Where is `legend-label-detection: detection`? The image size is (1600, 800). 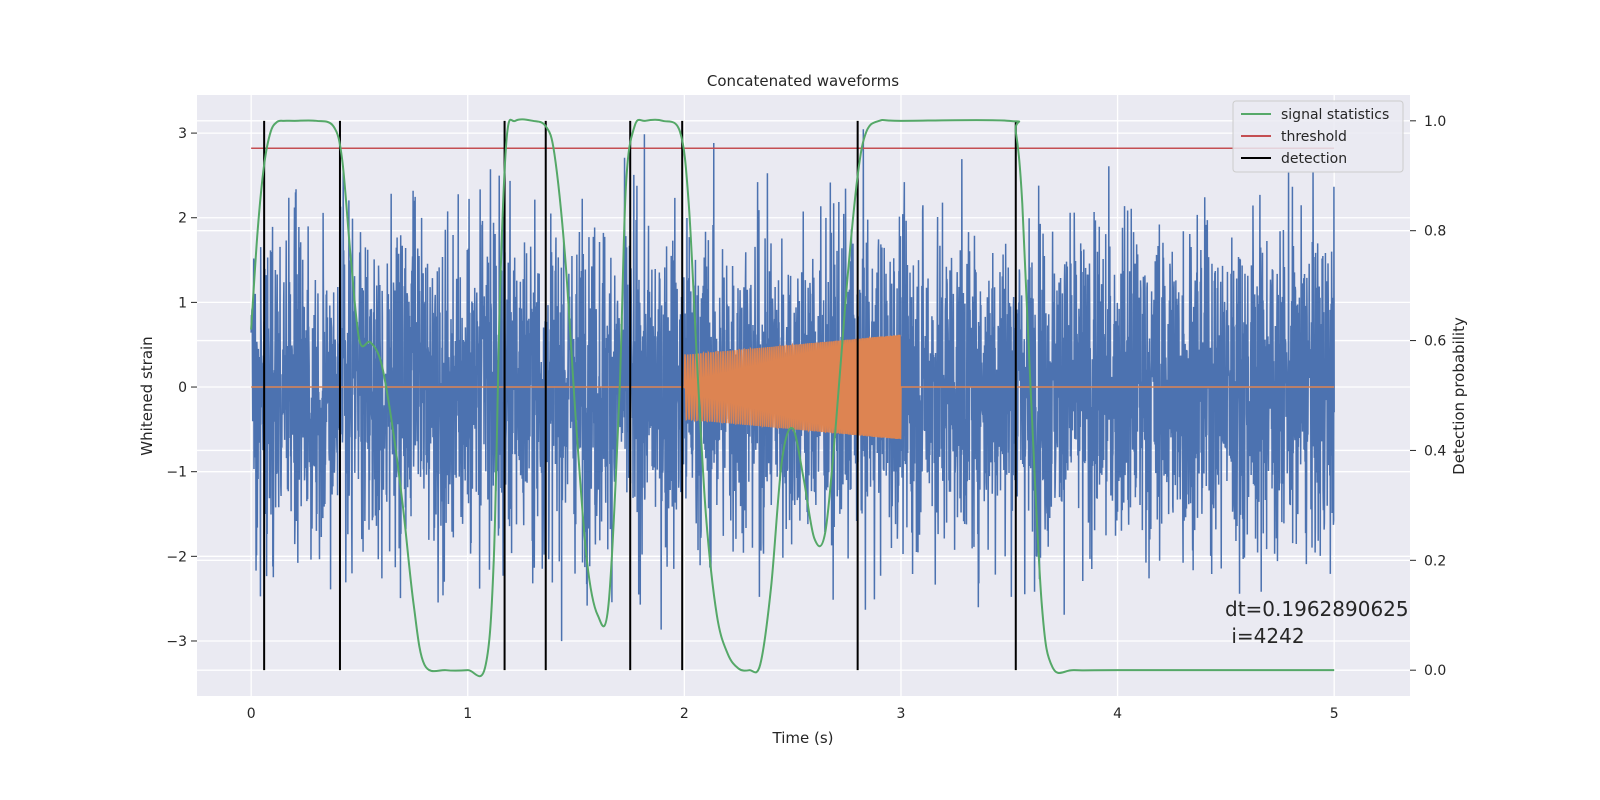
legend-label-detection: detection is located at coordinates (1314, 159).